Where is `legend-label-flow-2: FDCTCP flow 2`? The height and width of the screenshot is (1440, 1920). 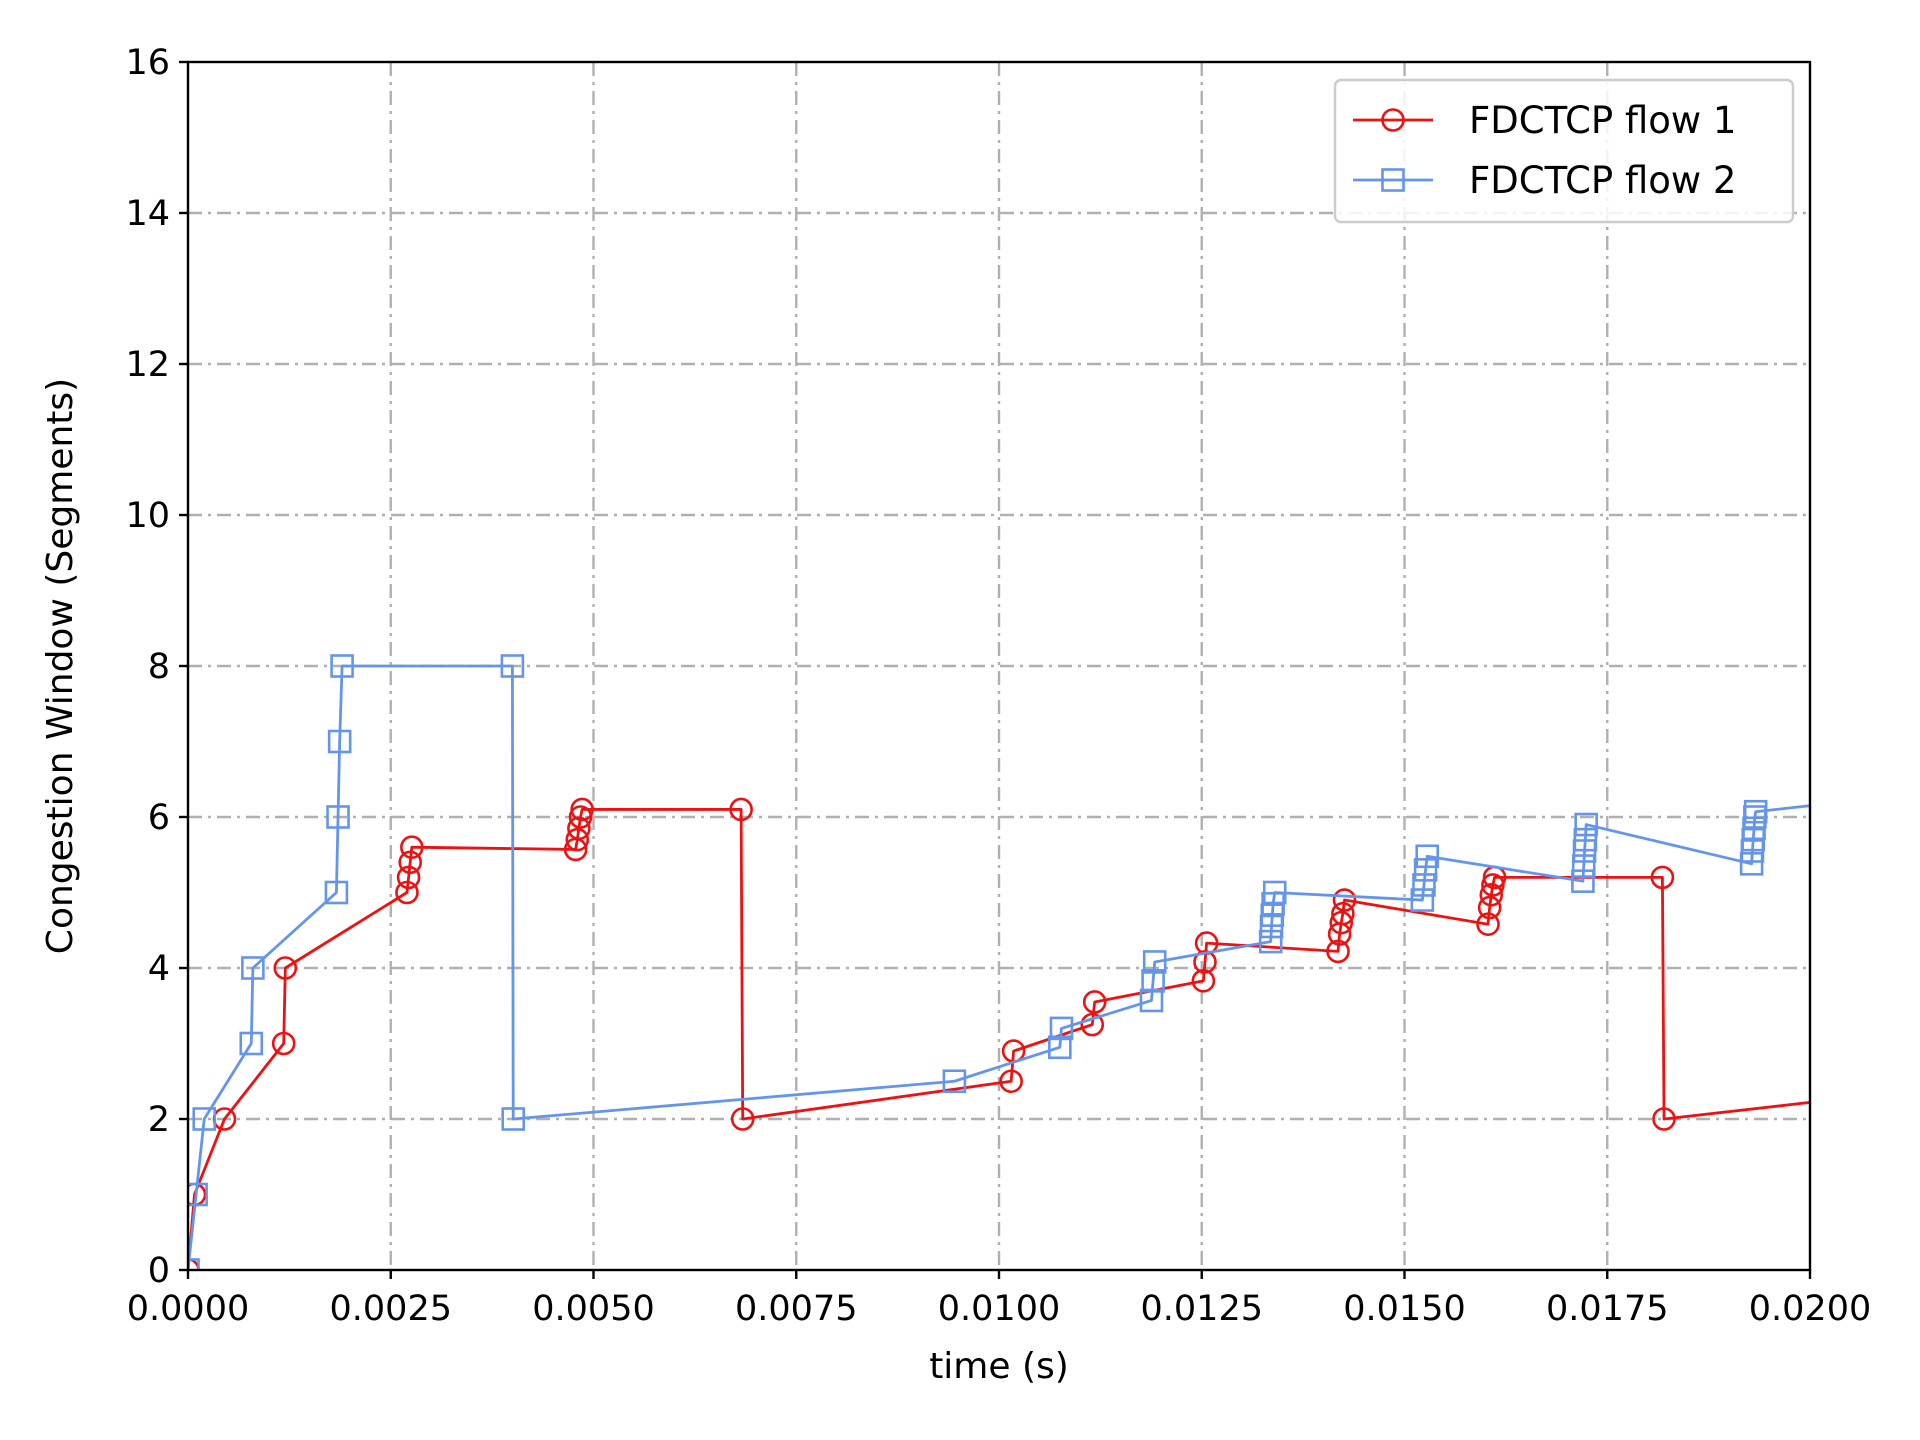
legend-label-flow-2: FDCTCP flow 2 is located at coordinates (1602, 180).